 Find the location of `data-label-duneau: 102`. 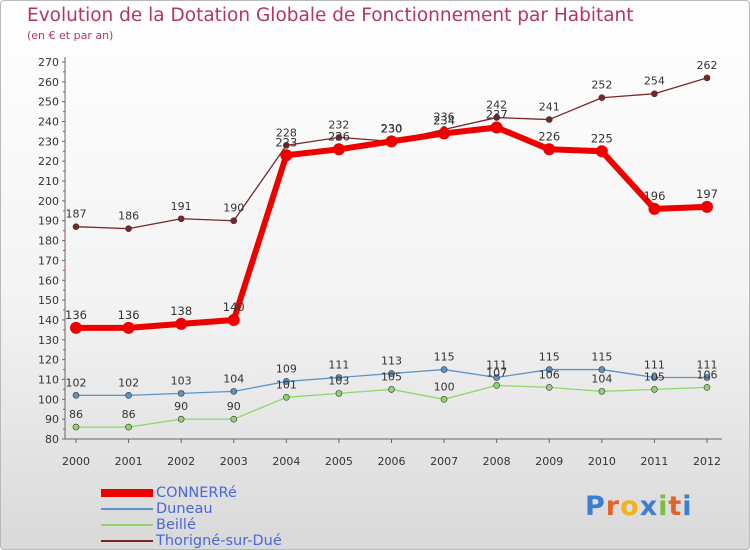

data-label-duneau: 102 is located at coordinates (128, 382).